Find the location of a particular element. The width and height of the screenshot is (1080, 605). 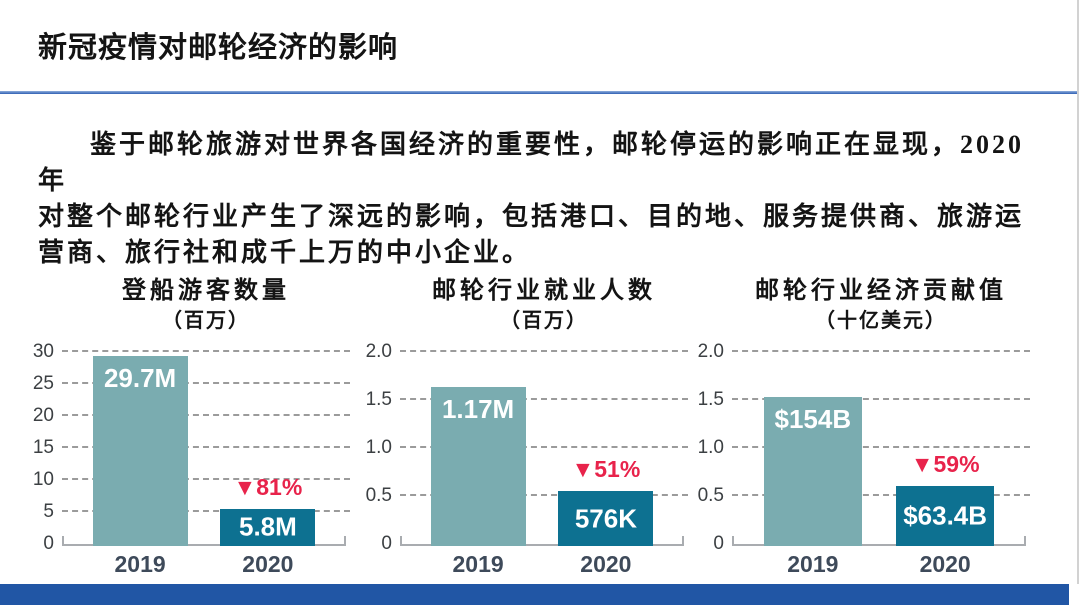

y-tick-label: 5 is located at coordinates (48, 511).